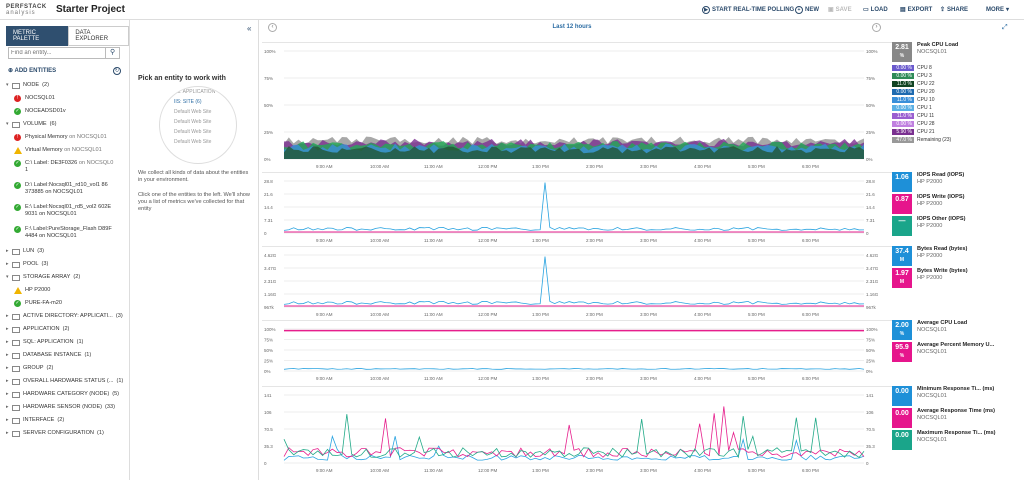 The width and height of the screenshot is (1024, 480). I want to click on legend-row: 0.00 % CPU 28, so click(958, 124).